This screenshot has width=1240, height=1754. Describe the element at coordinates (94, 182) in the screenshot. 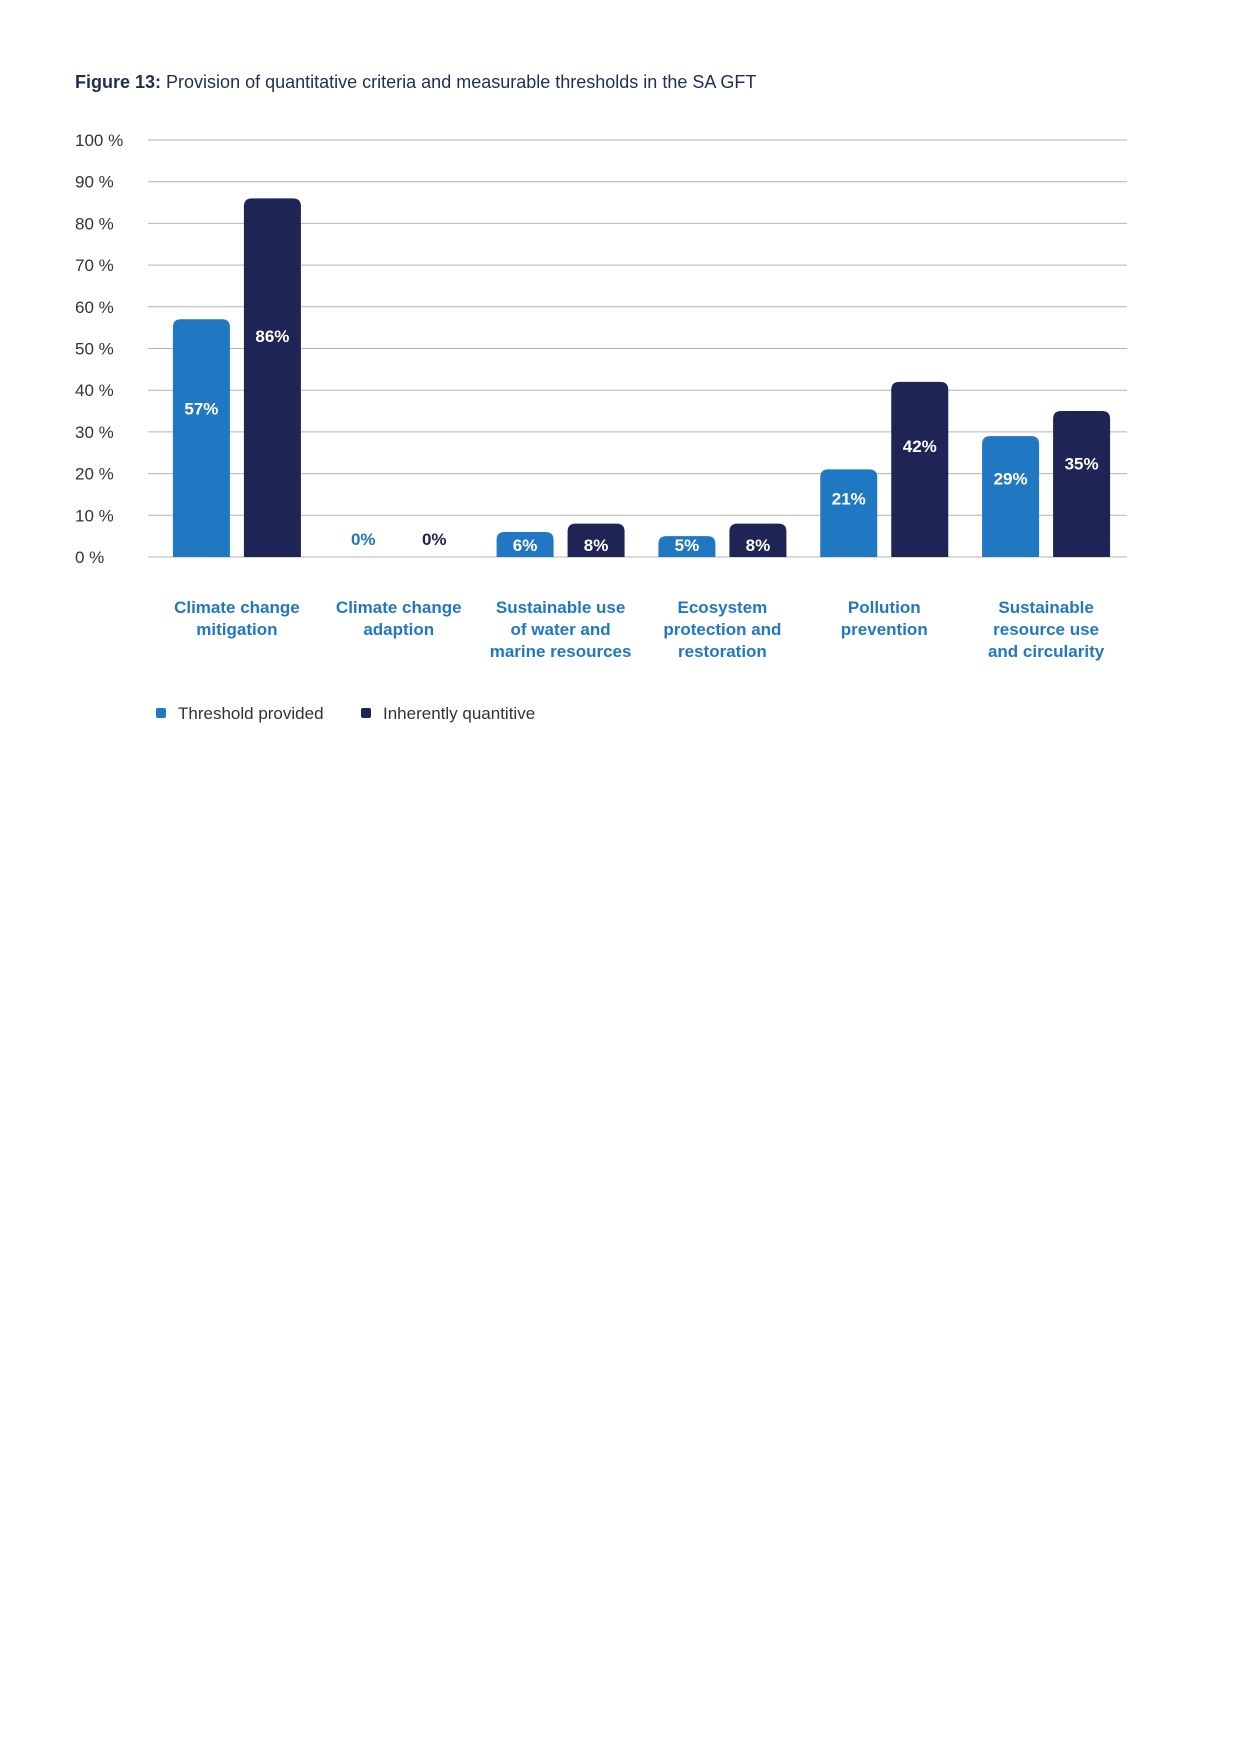

I see `y-tick-label: 90 %` at that location.